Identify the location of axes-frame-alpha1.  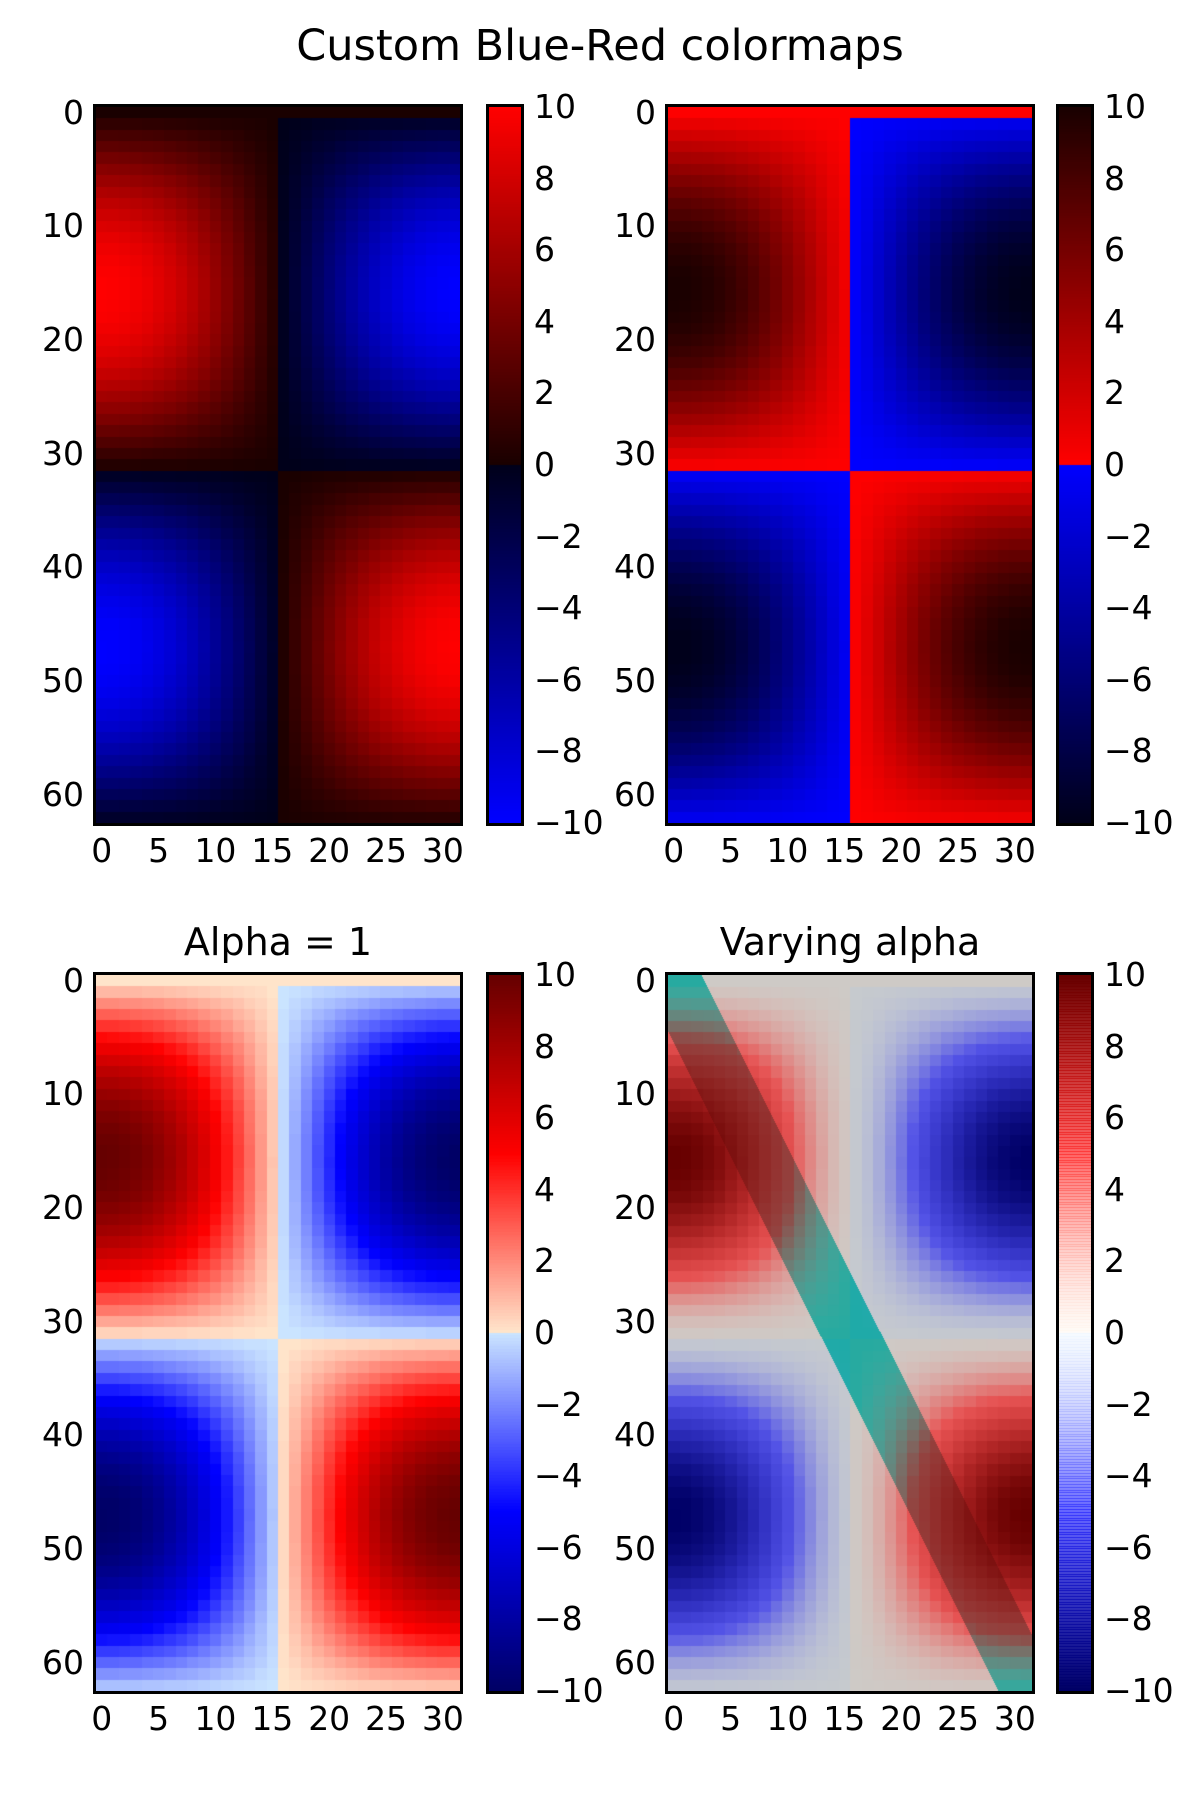
(278, 1333).